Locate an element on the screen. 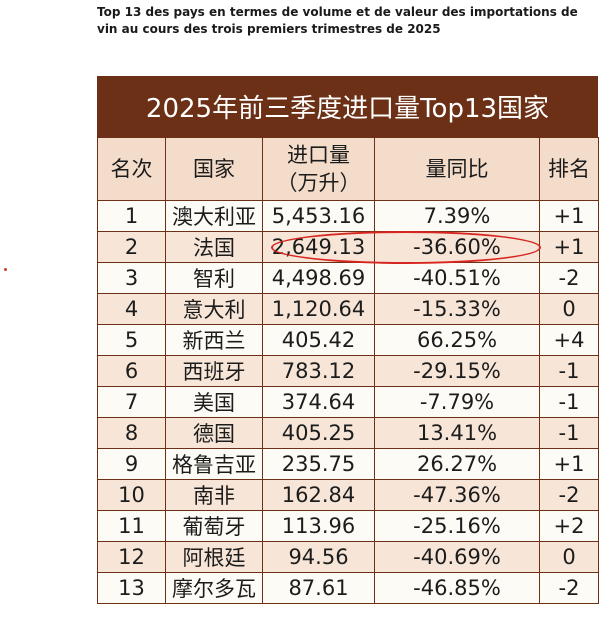  cell-country: 澳大利亚 is located at coordinates (214, 216).